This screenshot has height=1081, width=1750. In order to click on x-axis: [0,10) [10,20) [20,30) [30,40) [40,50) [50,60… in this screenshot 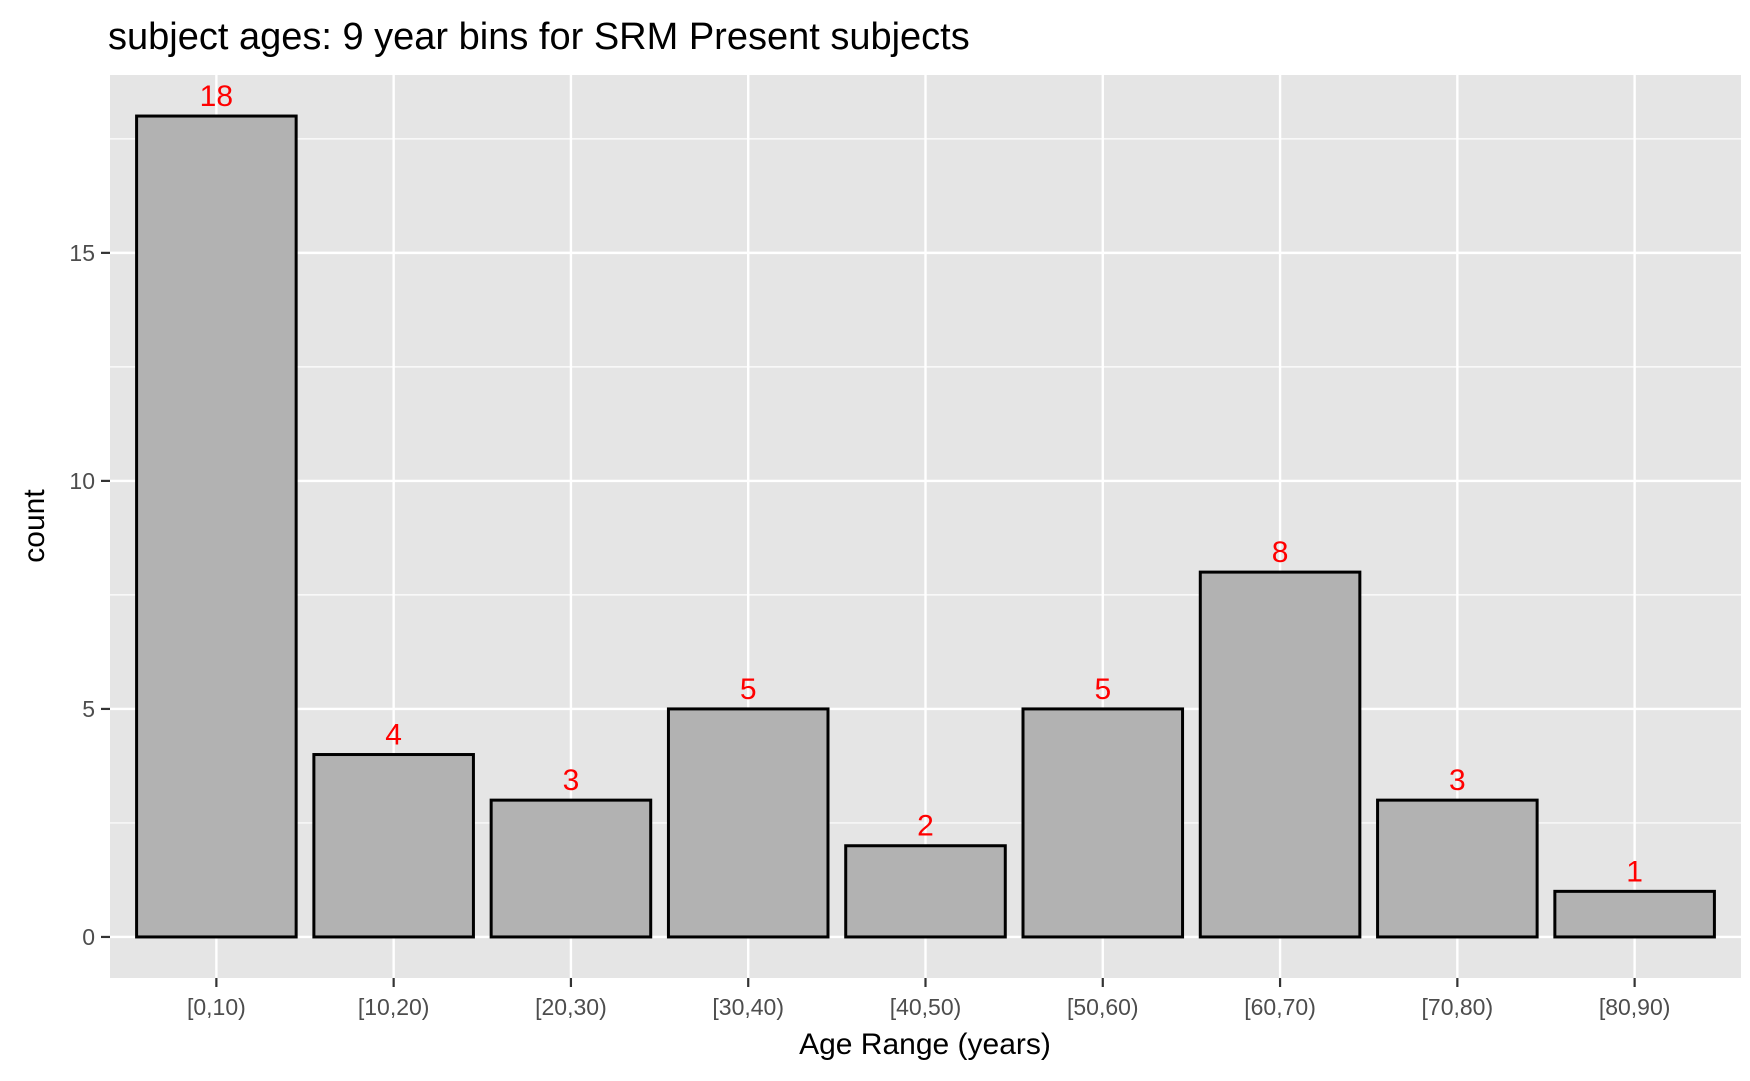, I will do `click(928, 999)`.